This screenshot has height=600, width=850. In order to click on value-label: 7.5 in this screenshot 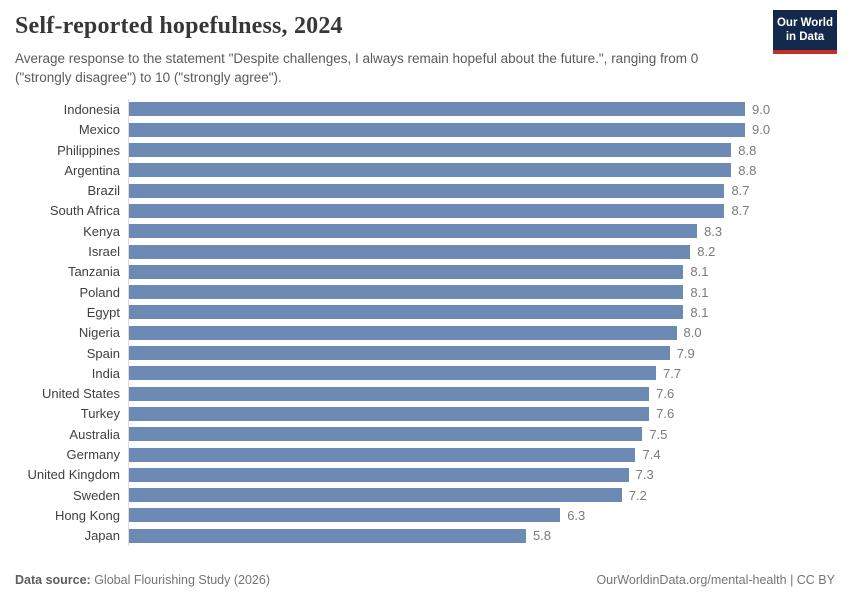, I will do `click(658, 434)`.